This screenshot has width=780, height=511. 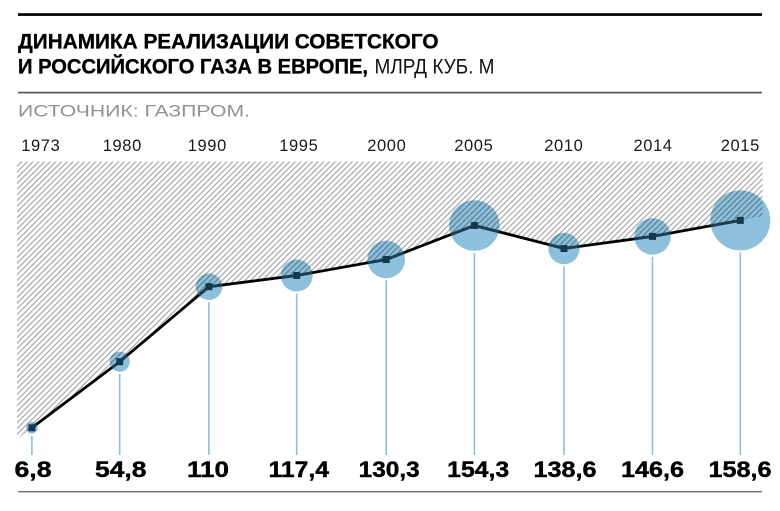 What do you see at coordinates (207, 146) in the screenshot?
I see `svg-text: 1990` at bounding box center [207, 146].